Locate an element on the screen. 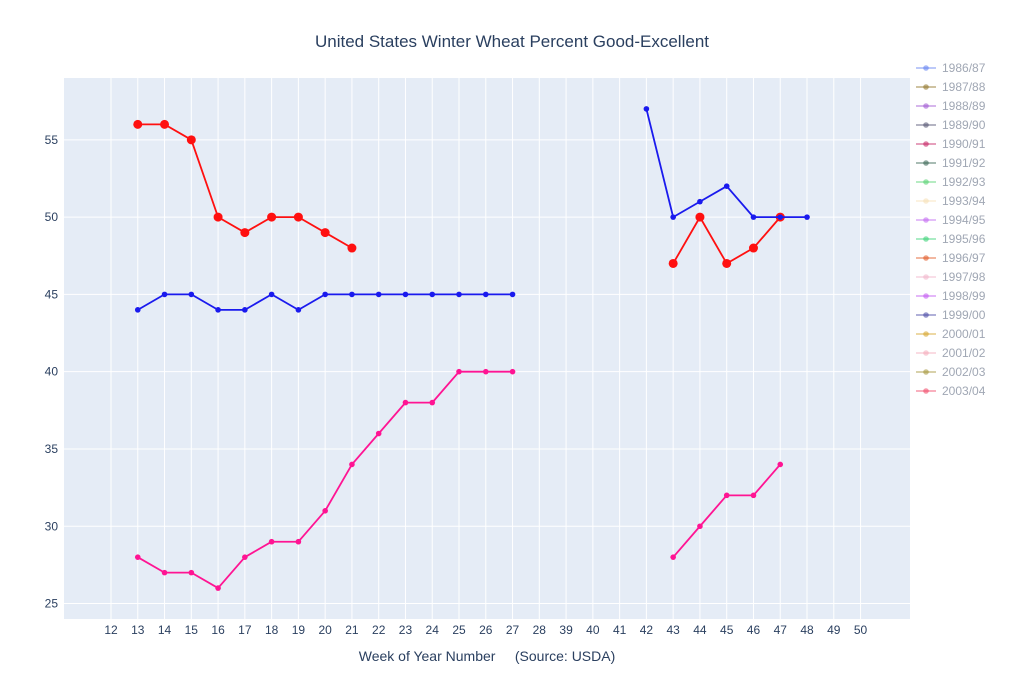  legend-item: 2001/02 is located at coordinates (951, 353).